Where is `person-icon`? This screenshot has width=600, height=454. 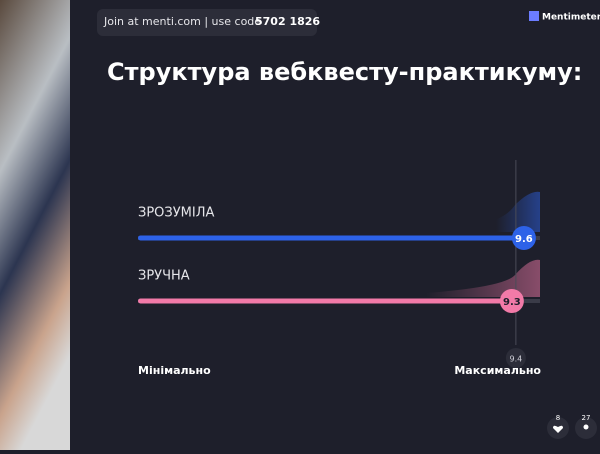
person-icon is located at coordinates (586, 427).